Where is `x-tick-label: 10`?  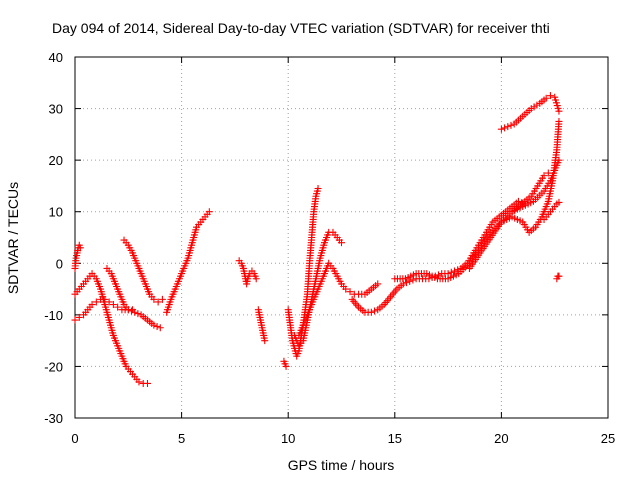
x-tick-label: 10 is located at coordinates (288, 438).